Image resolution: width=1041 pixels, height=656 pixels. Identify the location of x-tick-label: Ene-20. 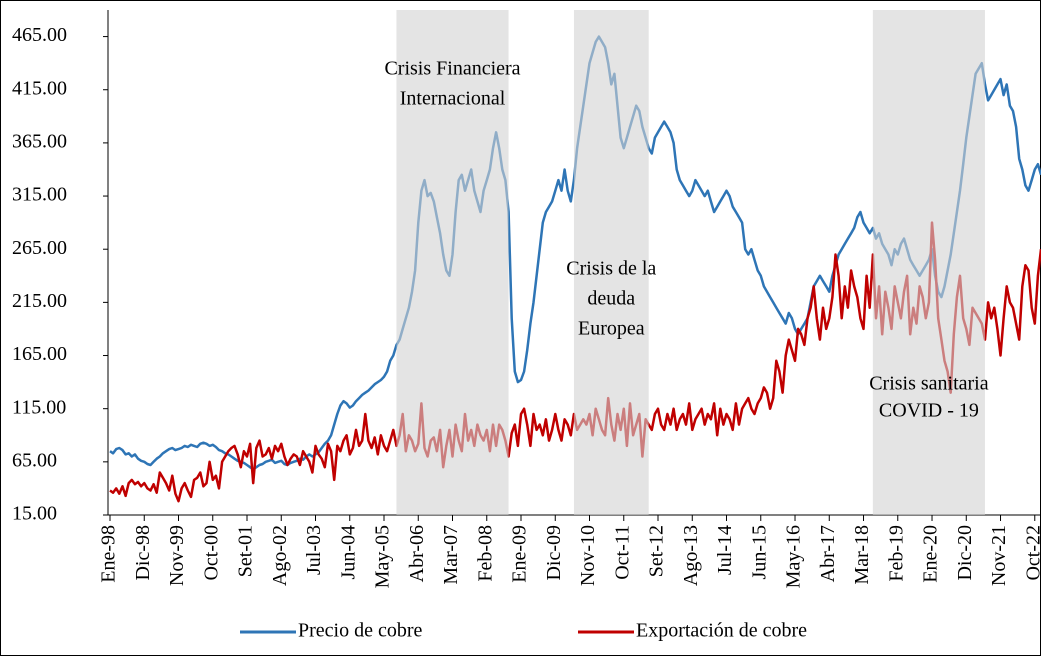
(931, 554).